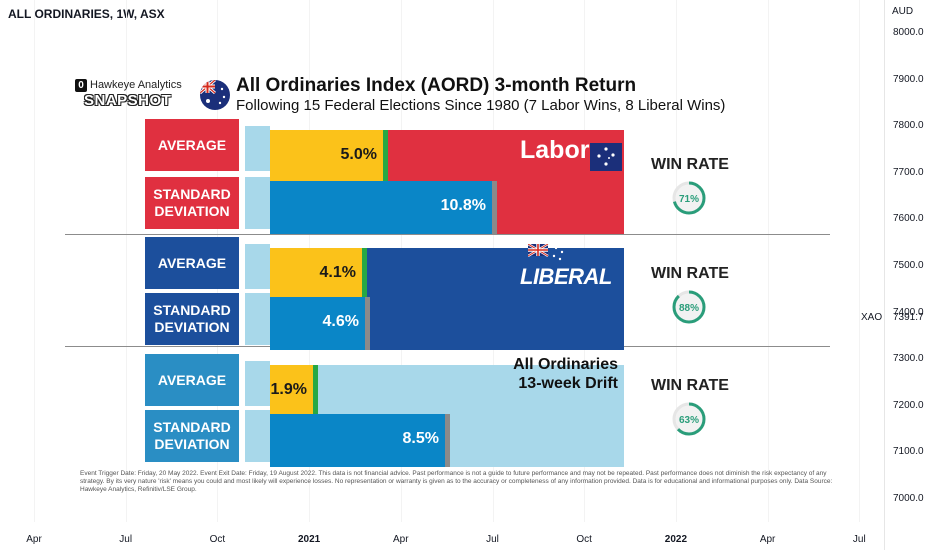 This screenshot has height=550, width=932. Describe the element at coordinates (903, 11) in the screenshot. I see `currency-label: AUD` at that location.